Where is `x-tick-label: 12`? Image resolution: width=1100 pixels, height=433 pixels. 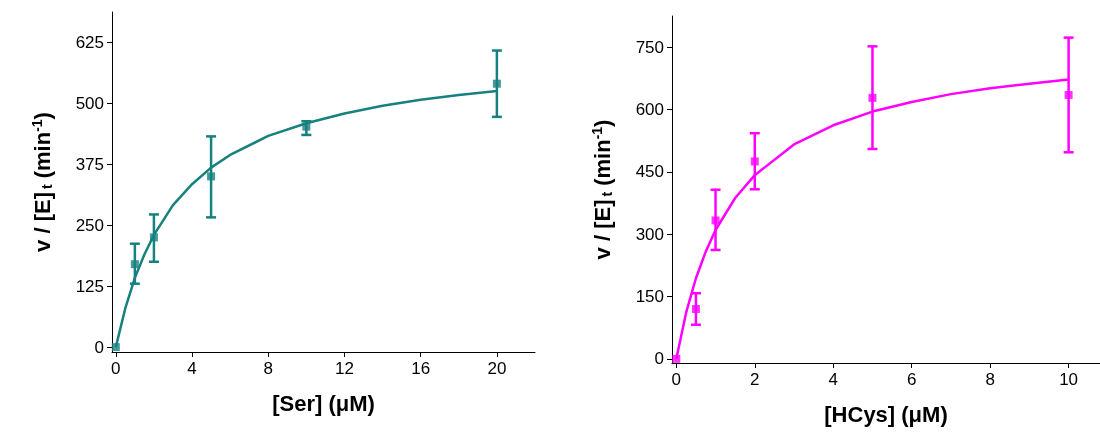
x-tick-label: 12 is located at coordinates (344, 368).